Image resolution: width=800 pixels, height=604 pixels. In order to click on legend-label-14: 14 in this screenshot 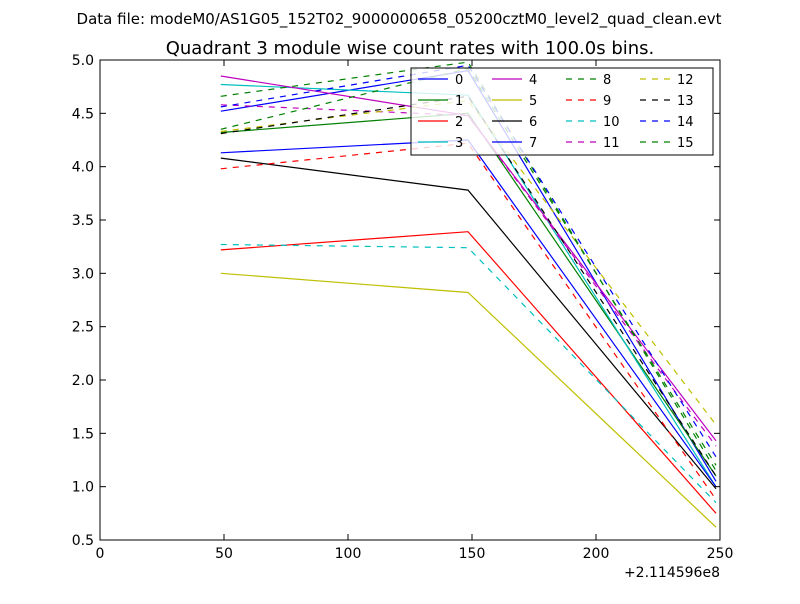, I will do `click(685, 122)`.